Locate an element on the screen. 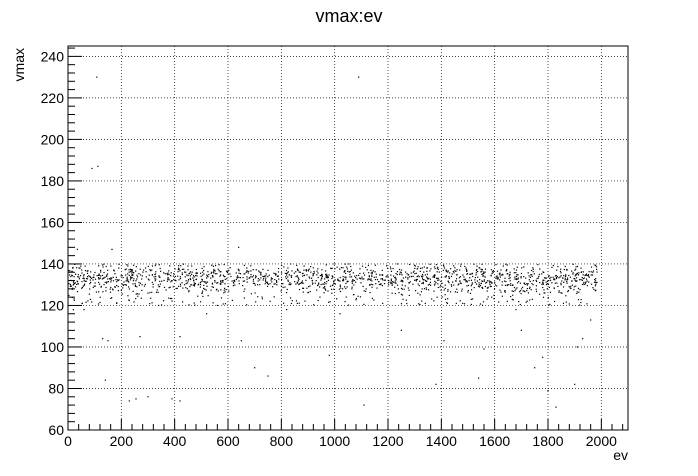 This screenshot has width=698, height=476. y-tick-label: 240 is located at coordinates (53, 56).